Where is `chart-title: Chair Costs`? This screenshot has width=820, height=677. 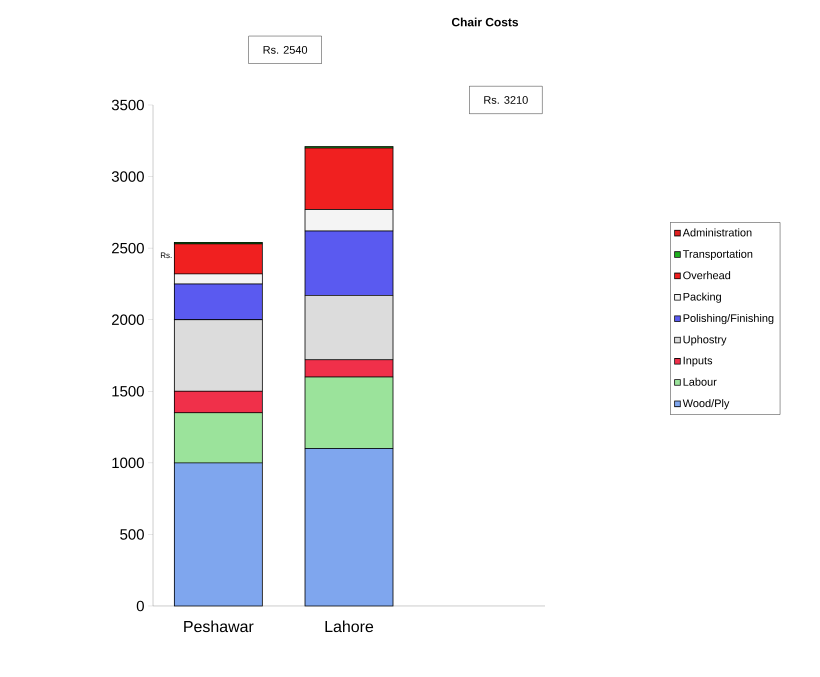
chart-title: Chair Costs is located at coordinates (485, 22).